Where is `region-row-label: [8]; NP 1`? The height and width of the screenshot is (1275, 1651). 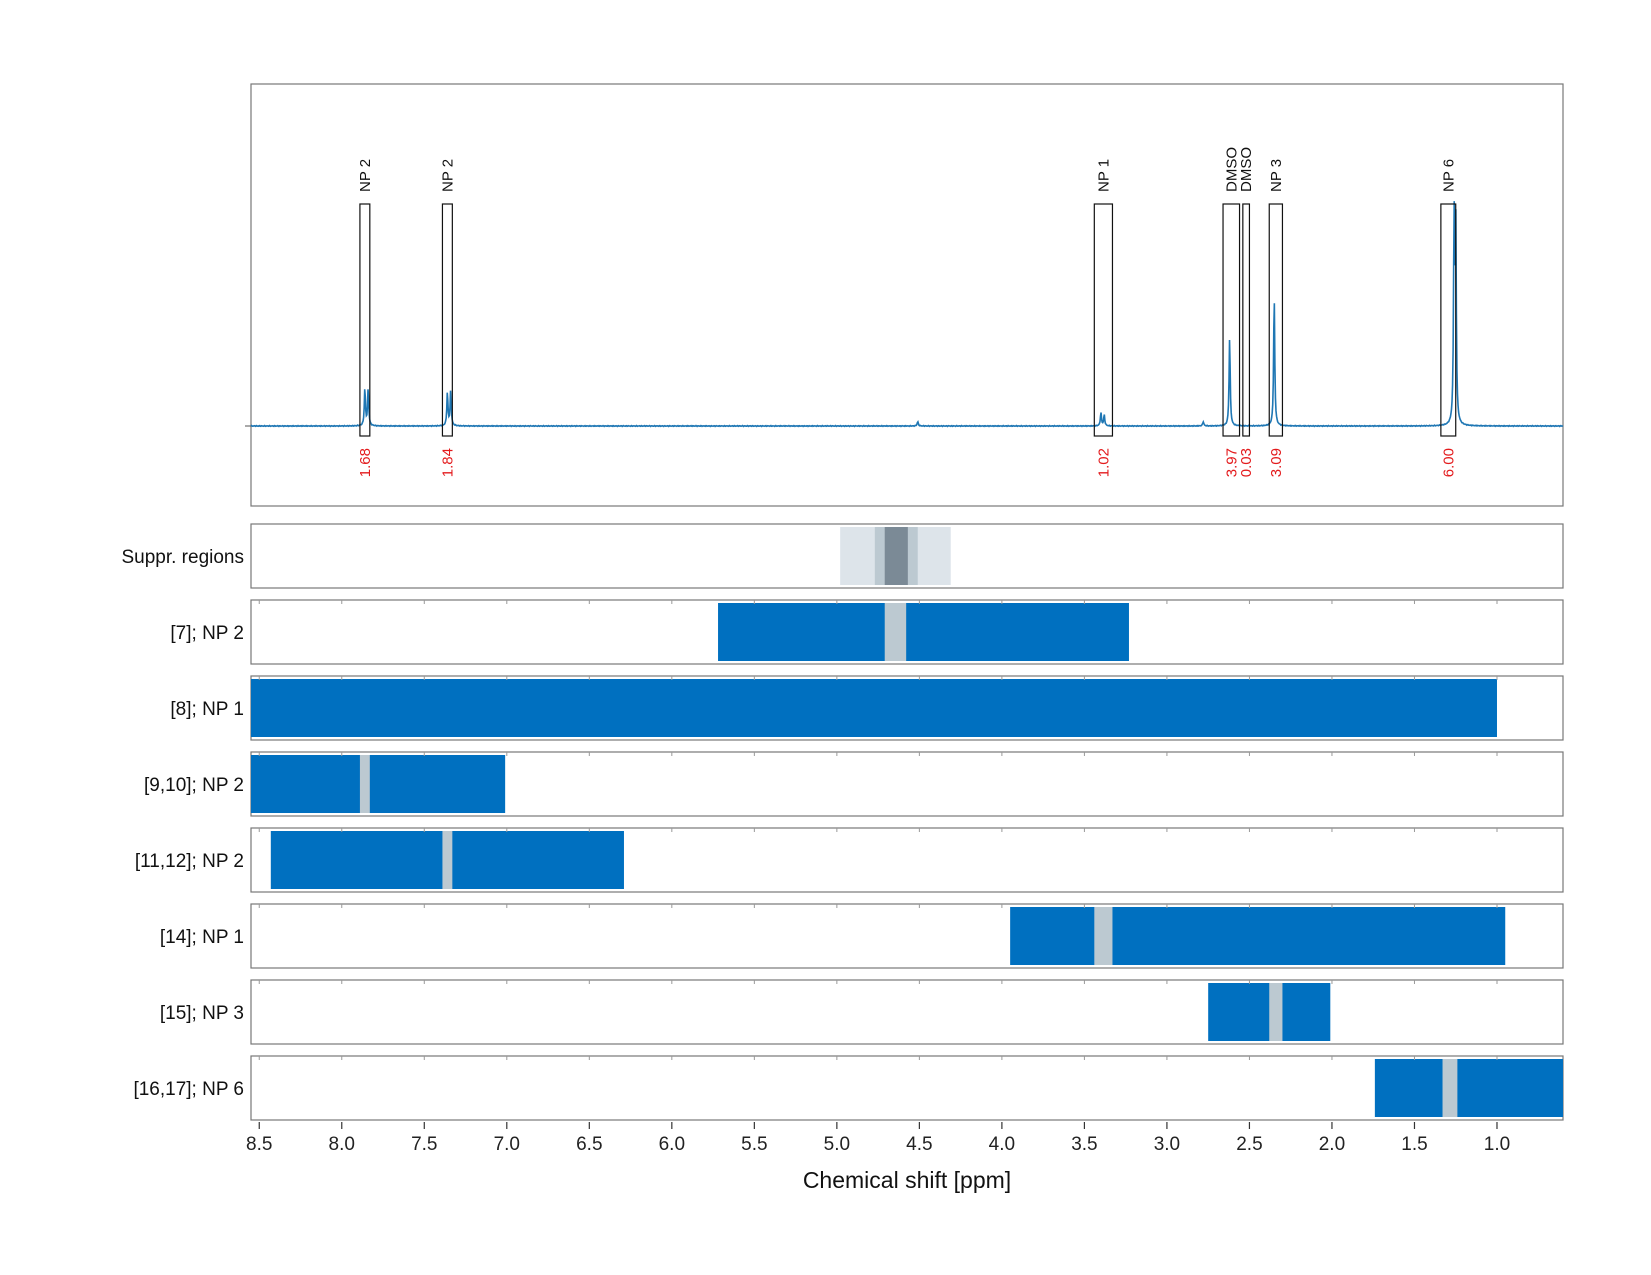 region-row-label: [8]; NP 1 is located at coordinates (207, 709).